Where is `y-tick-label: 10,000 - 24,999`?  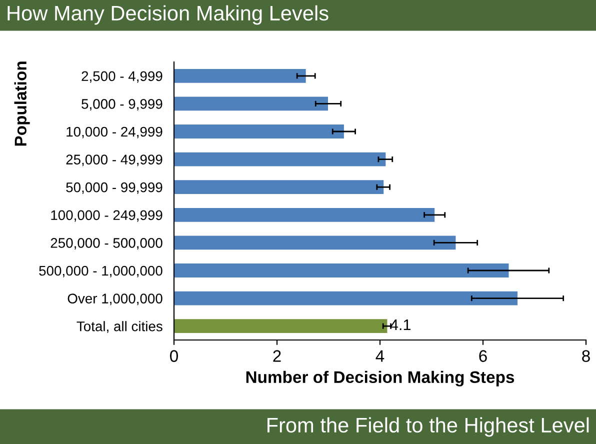
y-tick-label: 10,000 - 24,999 is located at coordinates (114, 132).